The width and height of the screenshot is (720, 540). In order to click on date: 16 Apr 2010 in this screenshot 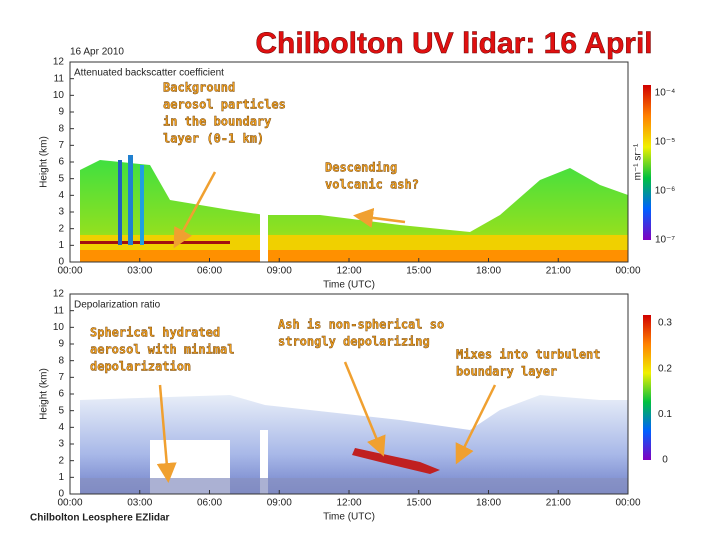, I will do `click(97, 52)`.